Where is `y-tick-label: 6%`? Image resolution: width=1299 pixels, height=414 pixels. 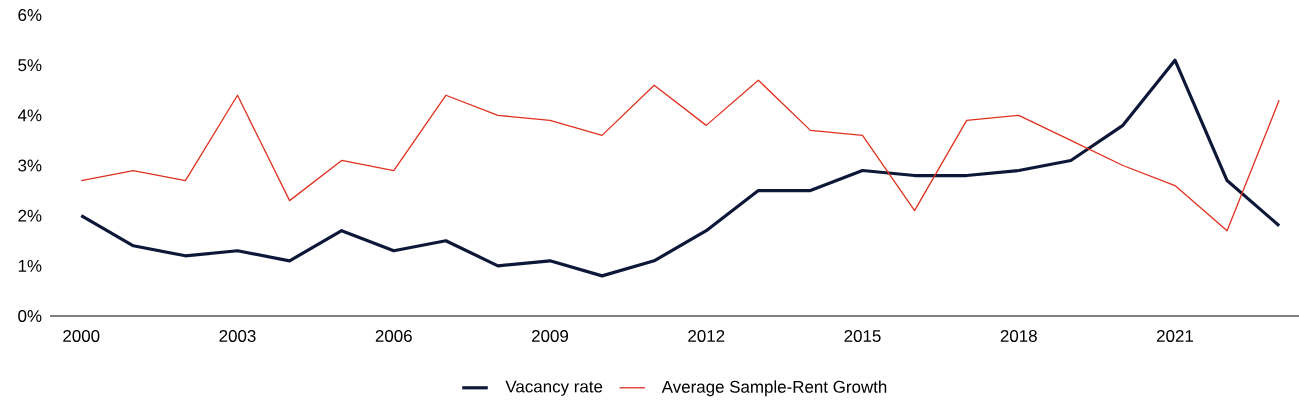 y-tick-label: 6% is located at coordinates (30, 15).